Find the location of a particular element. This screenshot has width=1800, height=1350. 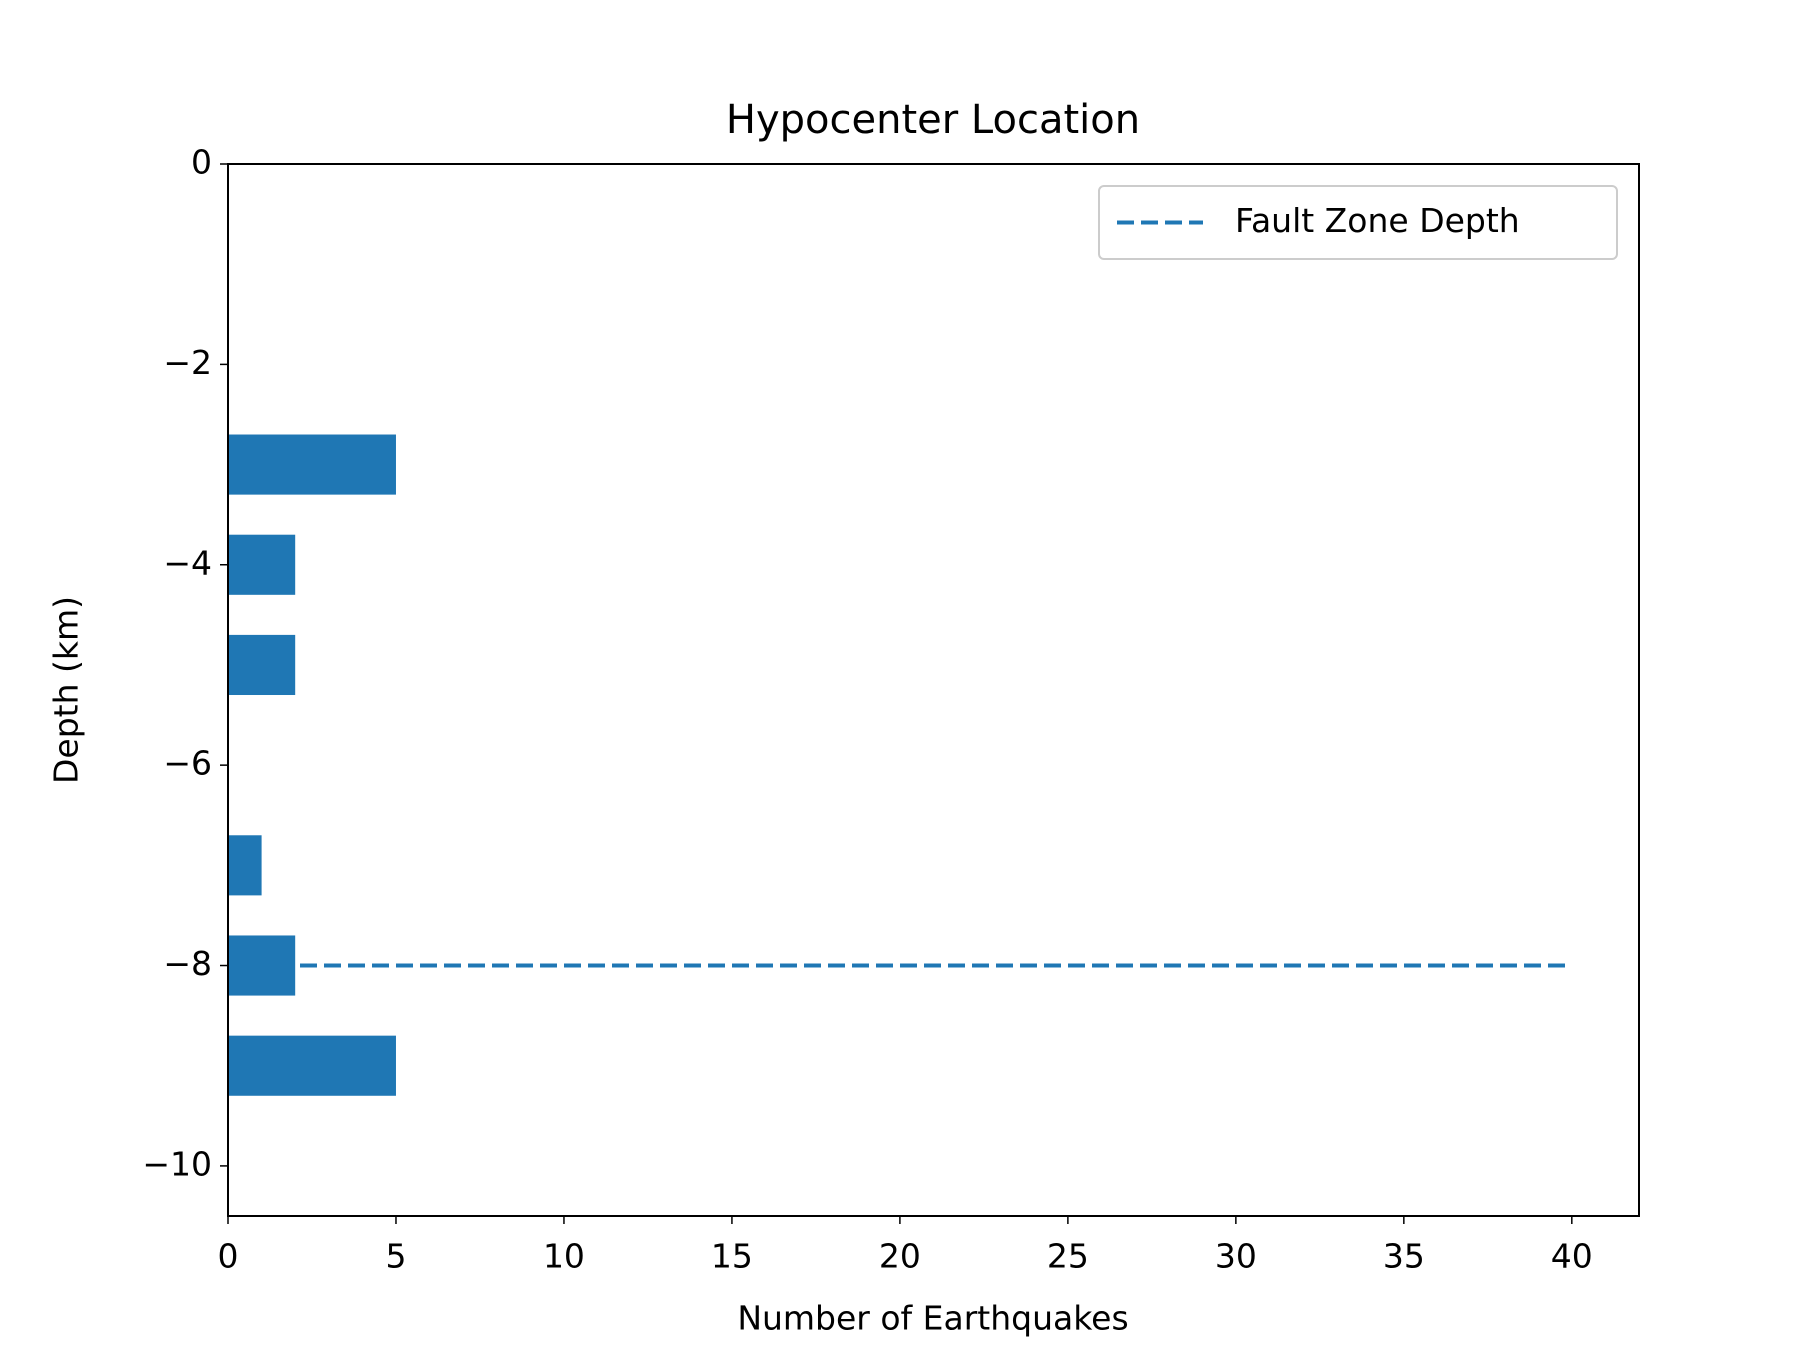

x-tick-label: 5 is located at coordinates (395, 1256).